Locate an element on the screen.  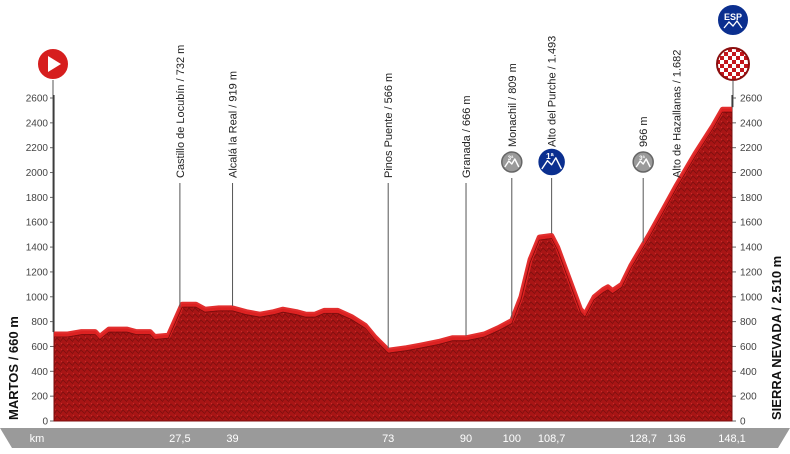
start-town-label: MARTOS / 660 m is located at coordinates (13, 368).